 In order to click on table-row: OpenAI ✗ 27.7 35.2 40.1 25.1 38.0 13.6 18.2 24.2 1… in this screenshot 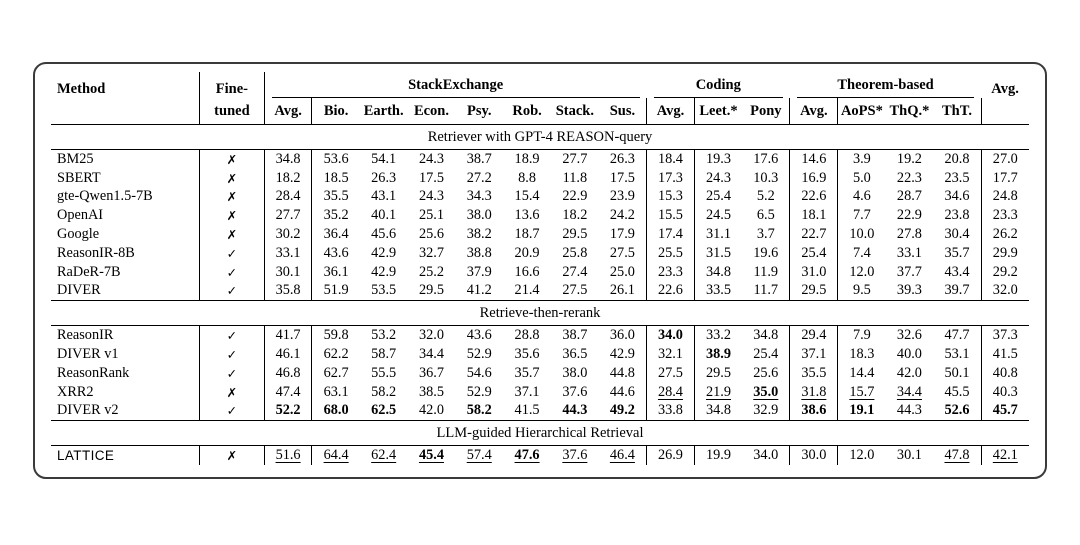, I will do `click(540, 216)`.